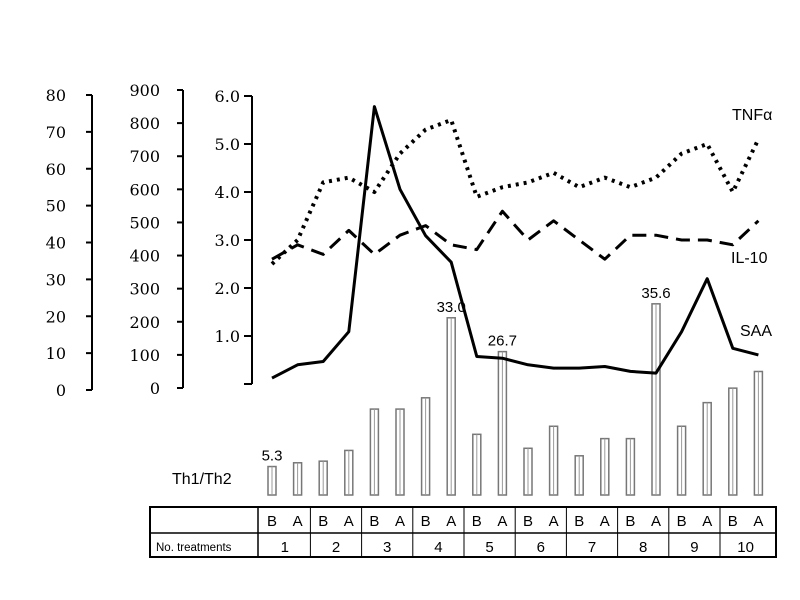  Describe the element at coordinates (592, 547) in the screenshot. I see `table-row2-cell: 7` at that location.